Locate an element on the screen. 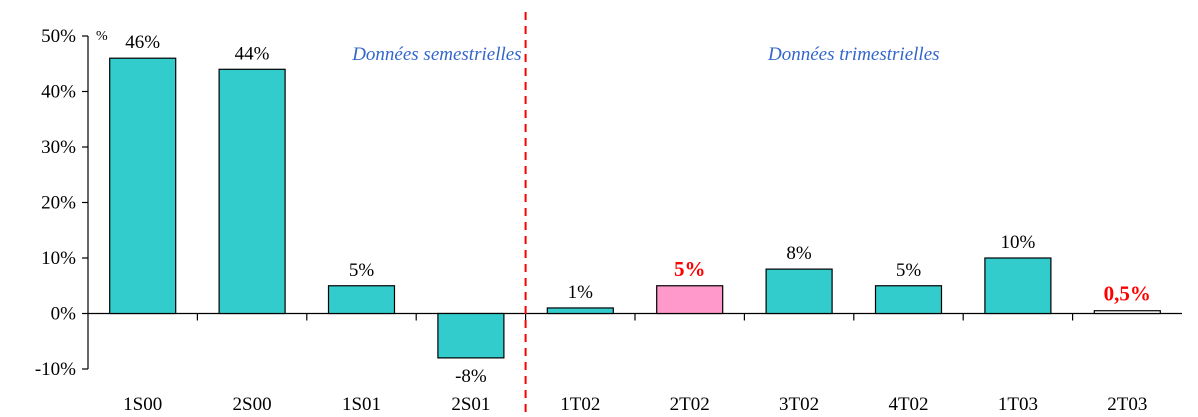 Image resolution: width=1198 pixels, height=417 pixels. y-tick-label: 40% is located at coordinates (58, 92).